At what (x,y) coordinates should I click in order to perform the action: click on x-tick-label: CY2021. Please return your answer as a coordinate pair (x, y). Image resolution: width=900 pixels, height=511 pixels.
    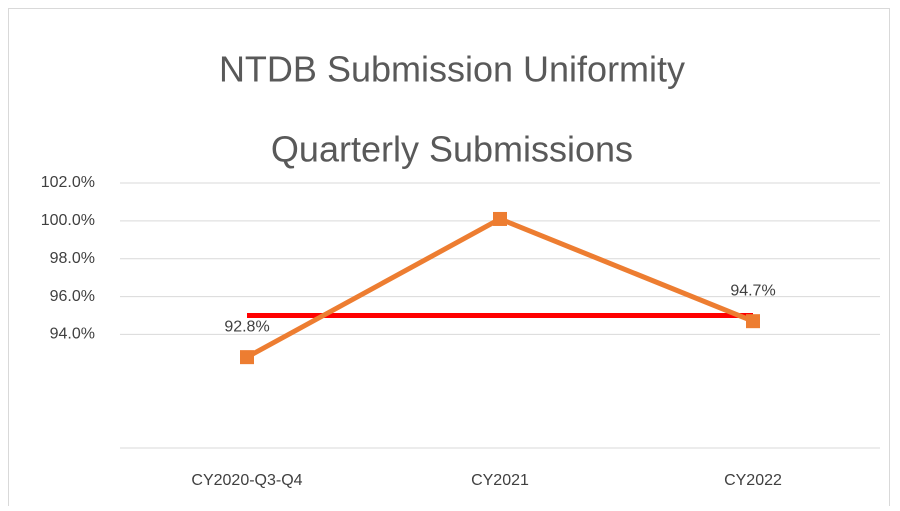
    Looking at the image, I should click on (500, 480).